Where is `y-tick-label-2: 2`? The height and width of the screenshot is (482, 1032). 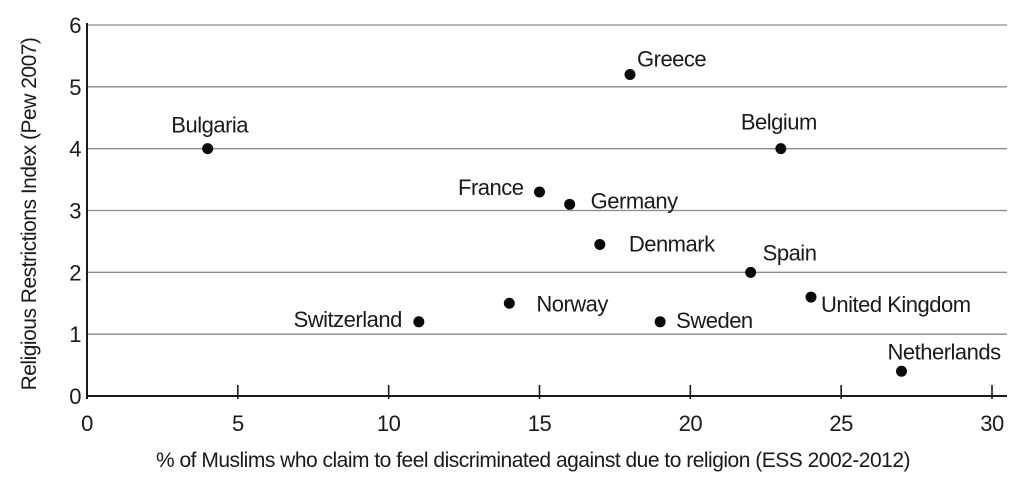
y-tick-label-2: 2 is located at coordinates (75, 272).